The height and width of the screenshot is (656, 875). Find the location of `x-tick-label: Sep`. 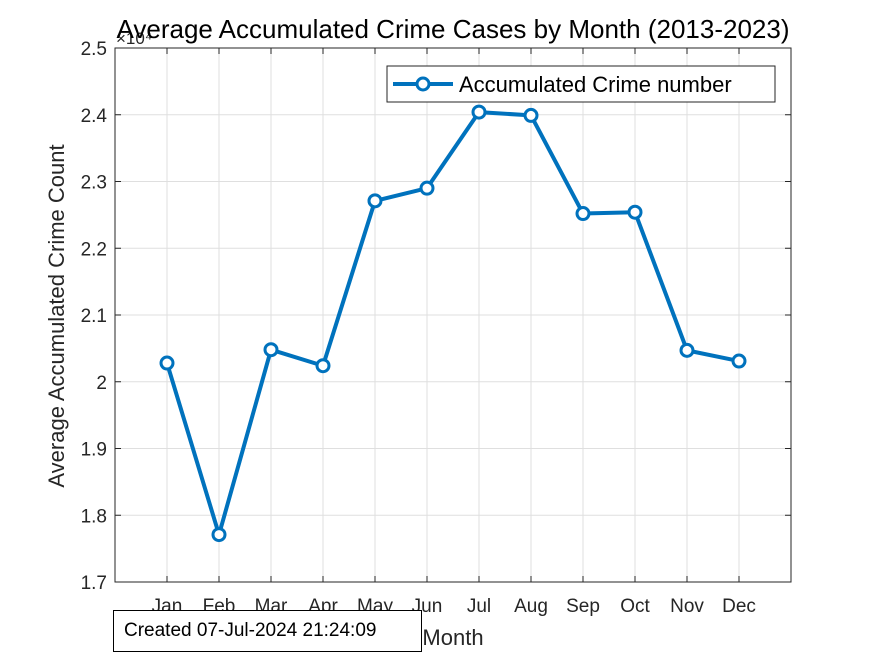

x-tick-label: Sep is located at coordinates (583, 606).